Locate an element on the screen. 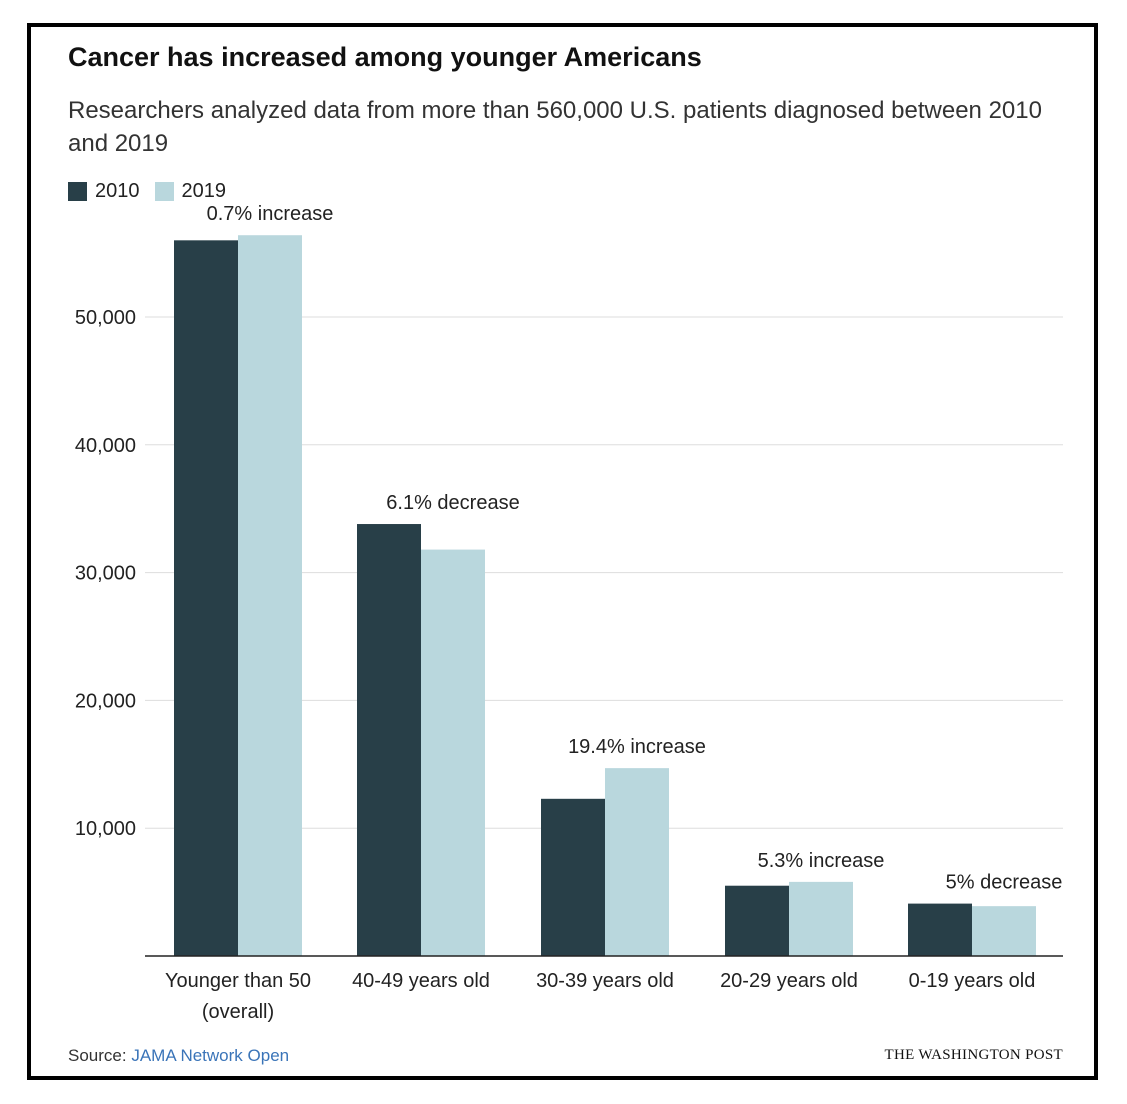 The height and width of the screenshot is (1104, 1127). annotation-label: 19.4% increase is located at coordinates (637, 747).